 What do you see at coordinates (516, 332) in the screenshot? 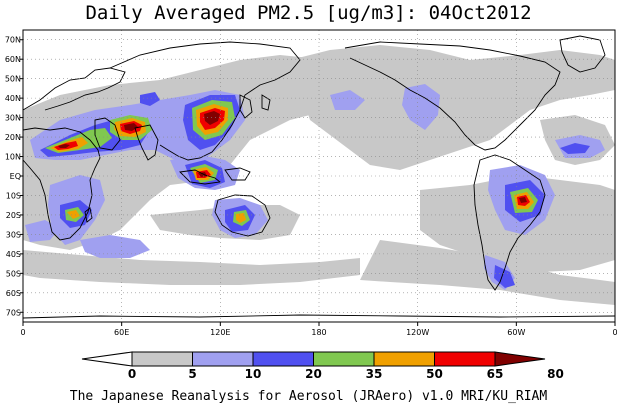
I see `x-tick-label: 60W` at bounding box center [516, 332].